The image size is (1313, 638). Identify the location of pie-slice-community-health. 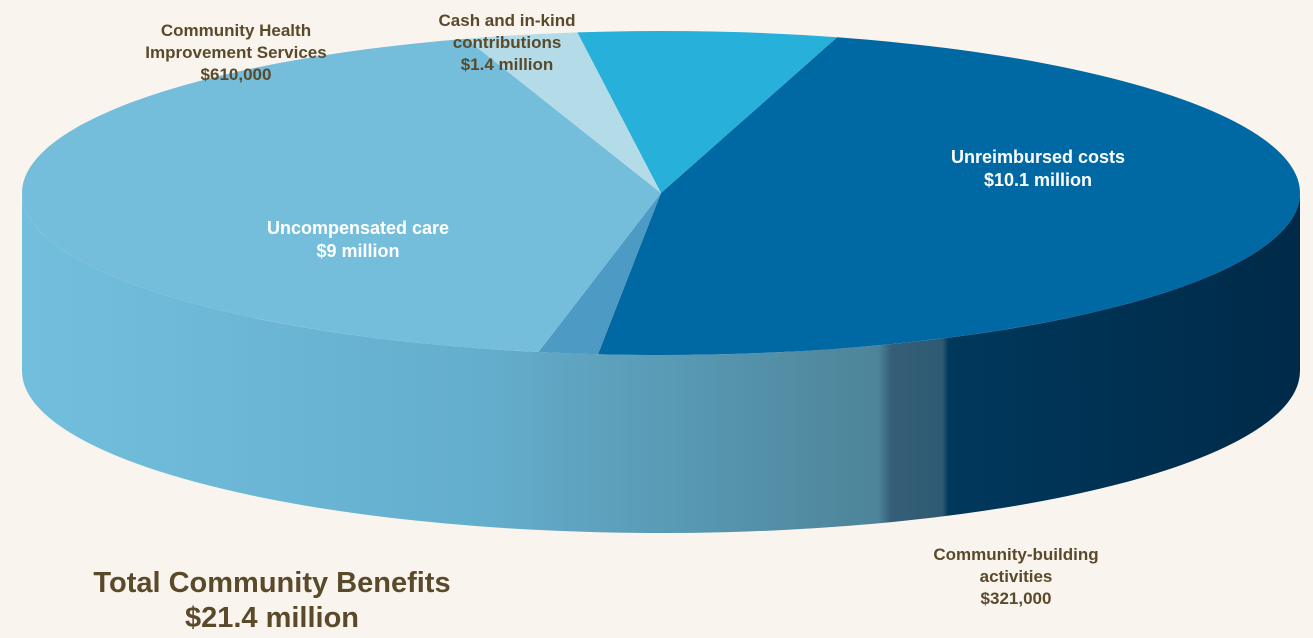
(563, 113).